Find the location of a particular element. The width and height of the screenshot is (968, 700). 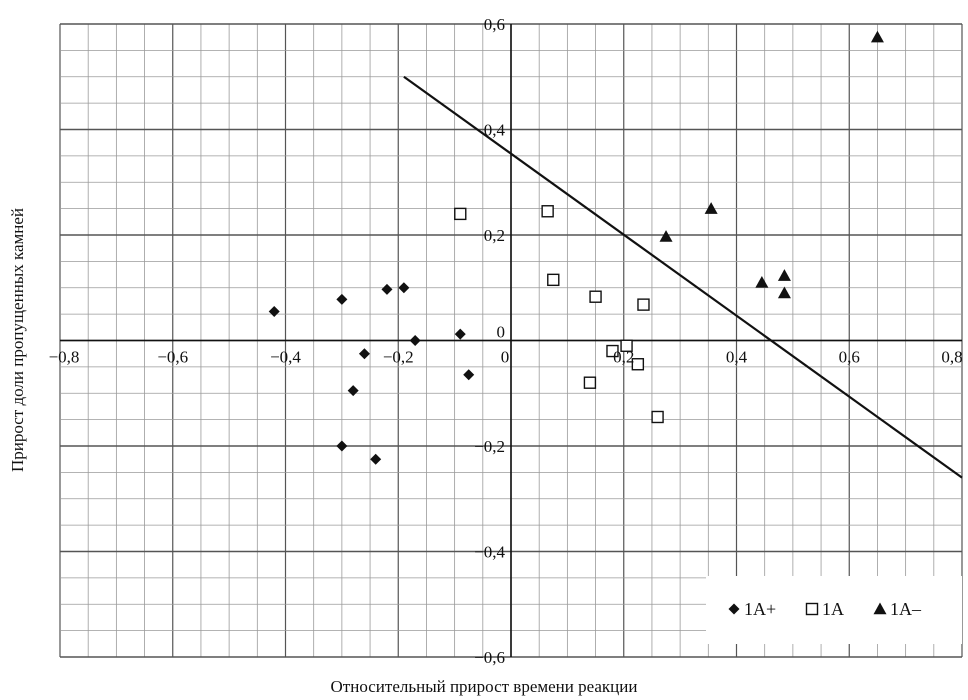

y-tick-label: 0,2 is located at coordinates (494, 235).